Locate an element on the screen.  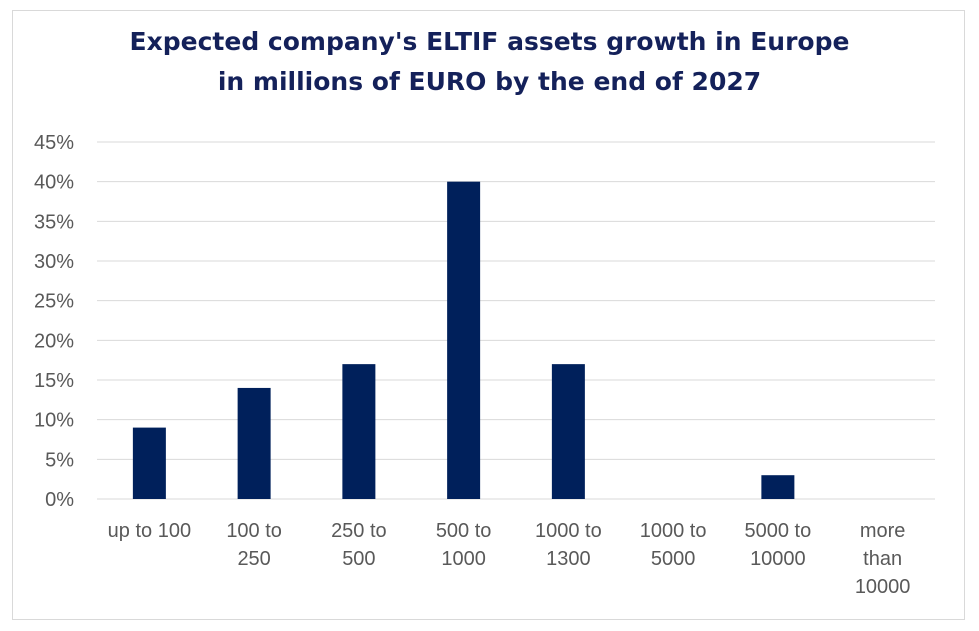
x-category-label: 500 to 1000 is located at coordinates (464, 545).